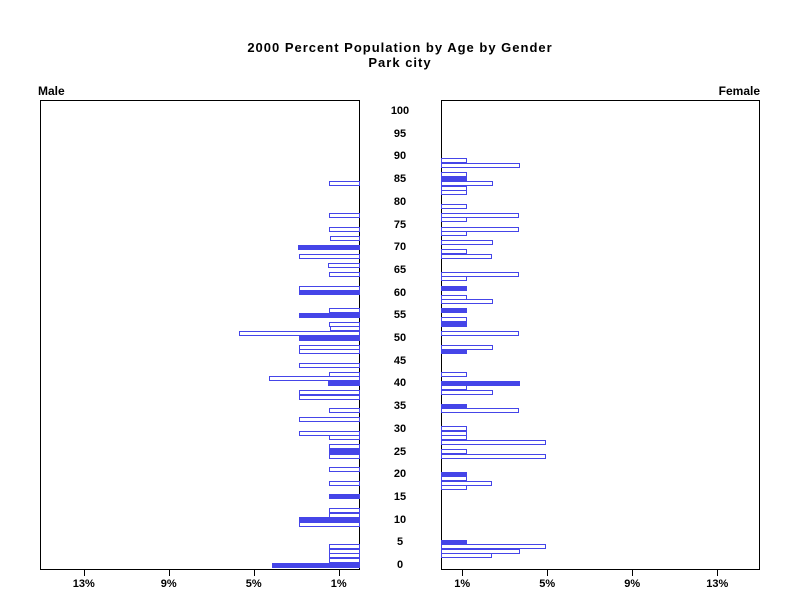 The height and width of the screenshot is (600, 800). Describe the element at coordinates (51, 91) in the screenshot. I see `male-panel-label: Male` at that location.